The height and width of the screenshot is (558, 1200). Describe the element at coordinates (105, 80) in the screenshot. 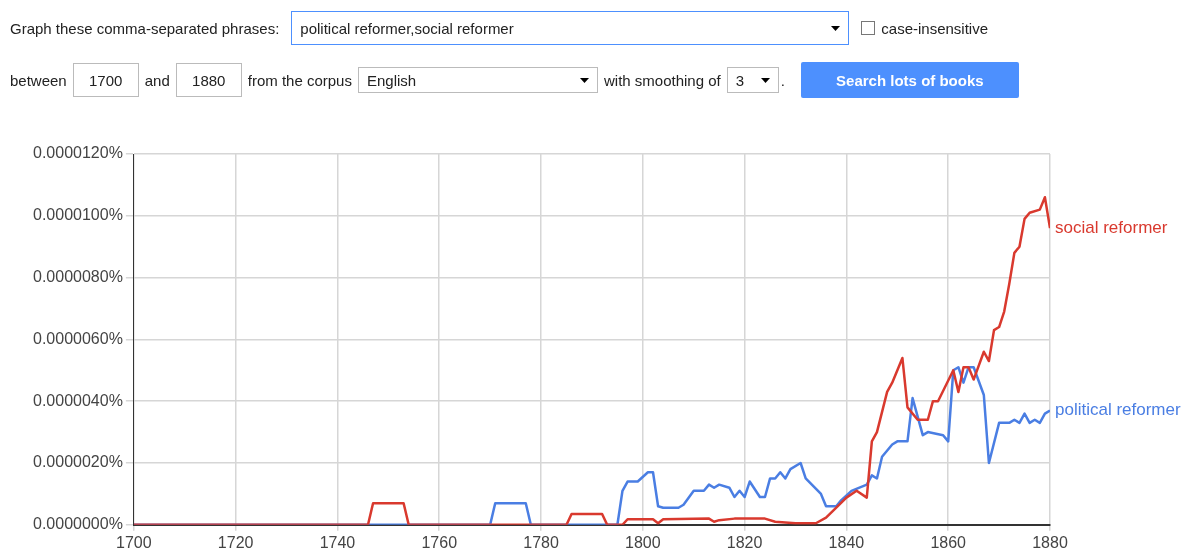

I see `text: 1700` at that location.